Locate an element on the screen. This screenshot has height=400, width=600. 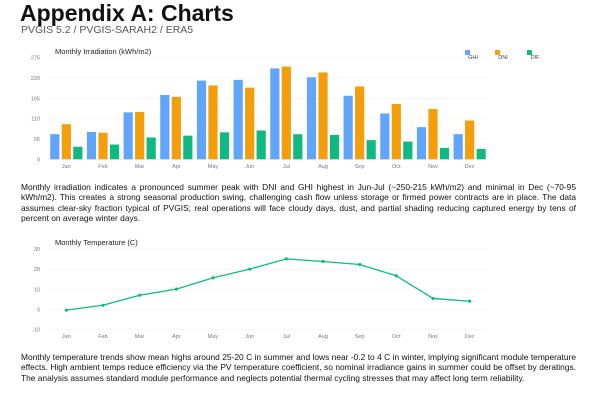
y-tick-label: 220 is located at coordinates (35, 79).